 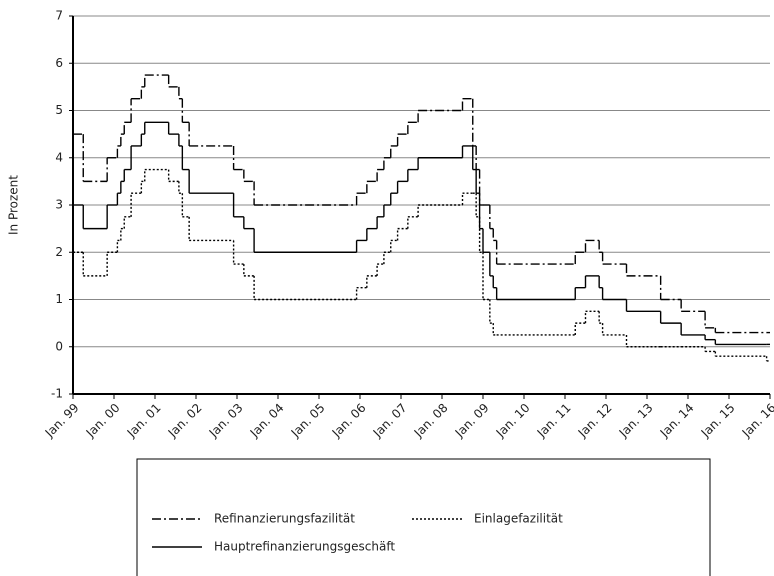 I want to click on x-tick-label: Jan. 01, so click(x=144, y=421).